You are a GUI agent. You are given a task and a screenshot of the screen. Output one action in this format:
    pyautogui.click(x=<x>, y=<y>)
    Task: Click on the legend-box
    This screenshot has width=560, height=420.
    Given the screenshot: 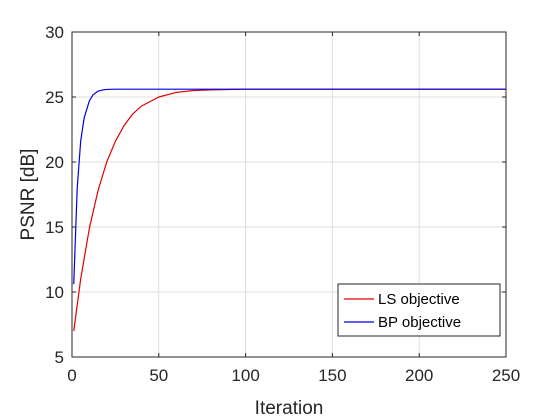 What is the action you would take?
    pyautogui.click(x=419, y=310)
    